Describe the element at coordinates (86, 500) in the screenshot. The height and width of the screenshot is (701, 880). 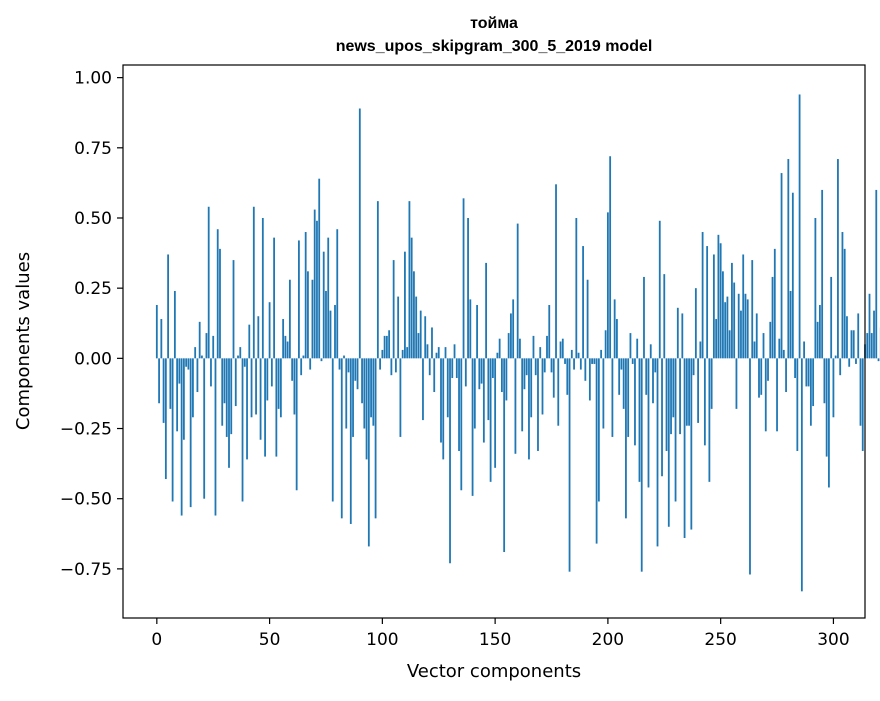
I see `y-tick-label: −0.50` at that location.